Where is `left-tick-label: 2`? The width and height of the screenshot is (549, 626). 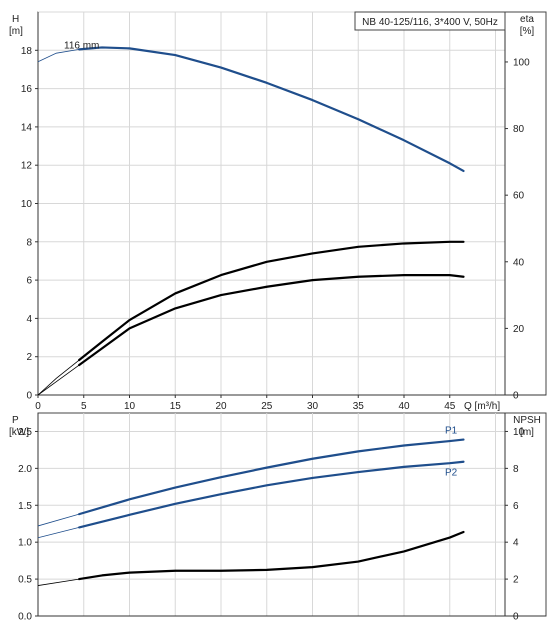
left-tick-label: 2 is located at coordinates (29, 357).